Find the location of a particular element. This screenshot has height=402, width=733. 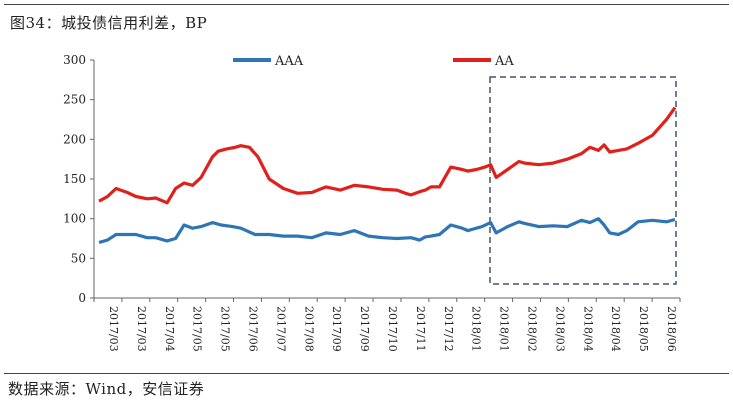

legend-label-aa: AA is located at coordinates (504, 61).